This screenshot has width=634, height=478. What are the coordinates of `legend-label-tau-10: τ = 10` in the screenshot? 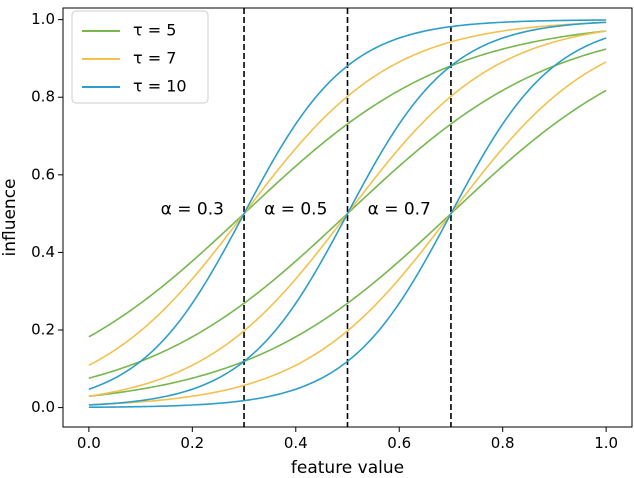 It's located at (160, 86).